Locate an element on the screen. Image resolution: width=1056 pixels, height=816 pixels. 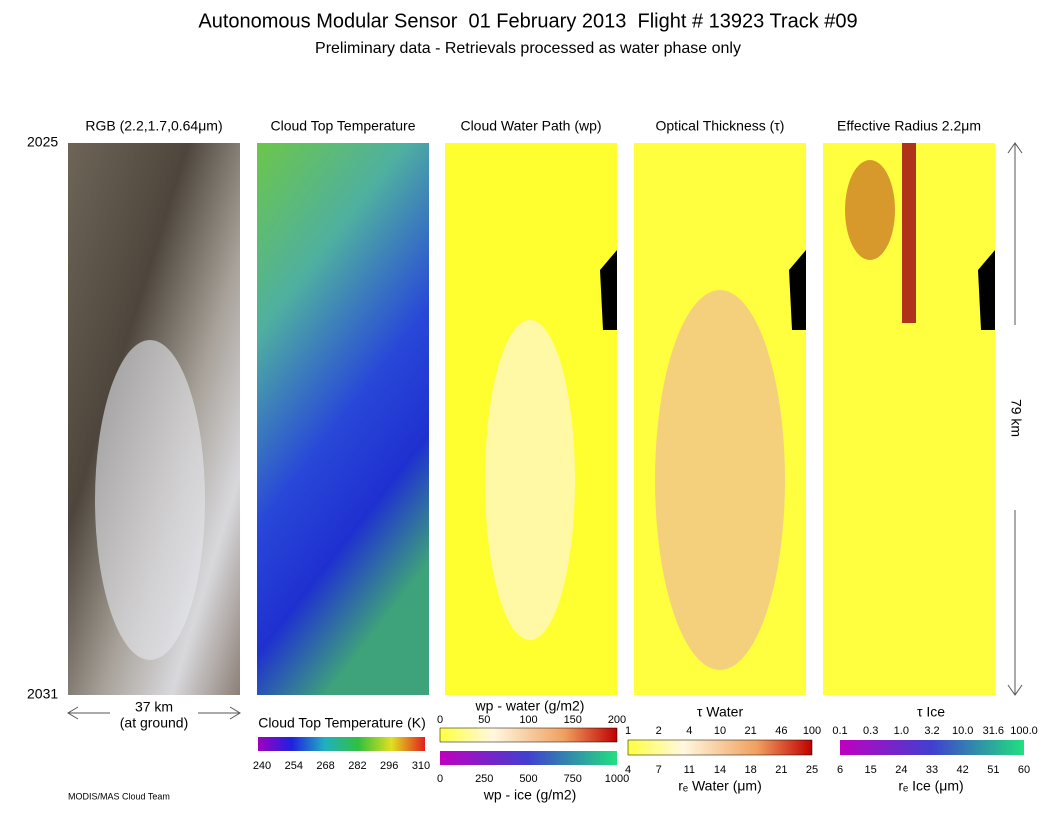
colorbar-tick-label: 15 is located at coordinates (871, 770).